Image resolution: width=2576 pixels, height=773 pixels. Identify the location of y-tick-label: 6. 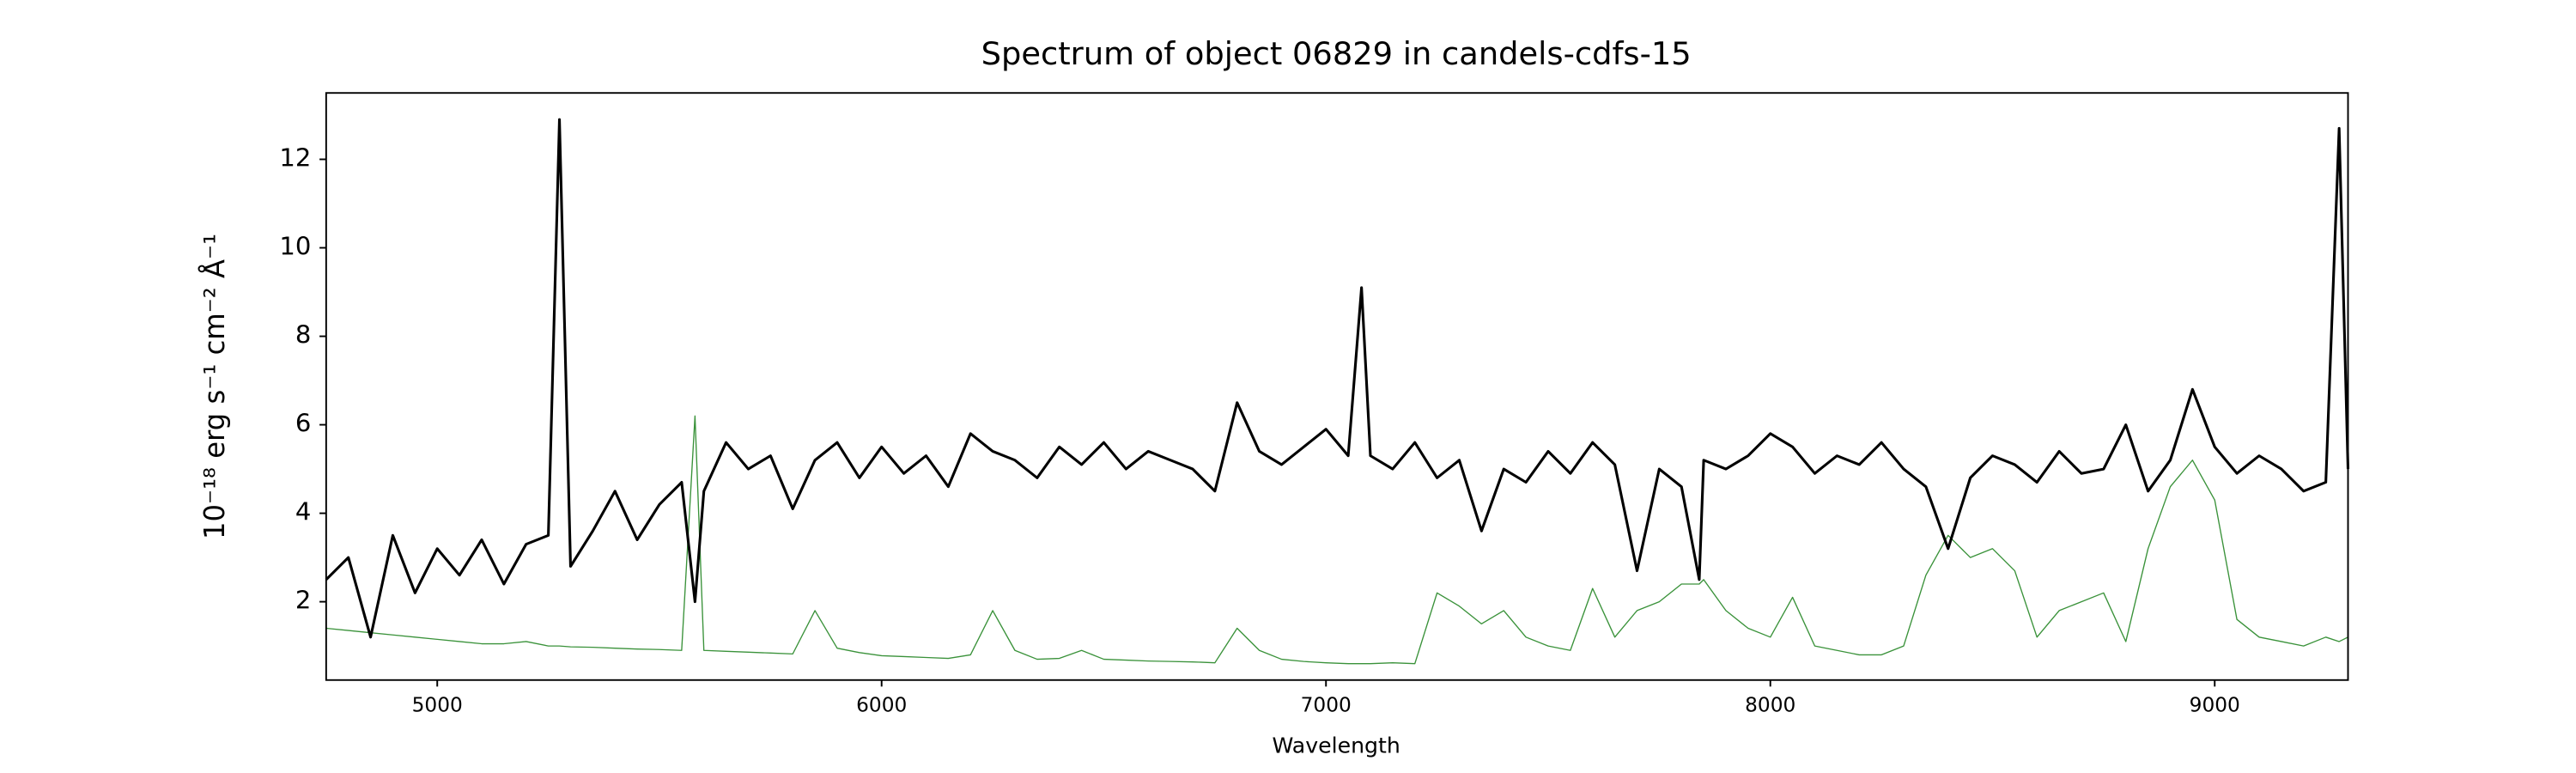
(303, 423).